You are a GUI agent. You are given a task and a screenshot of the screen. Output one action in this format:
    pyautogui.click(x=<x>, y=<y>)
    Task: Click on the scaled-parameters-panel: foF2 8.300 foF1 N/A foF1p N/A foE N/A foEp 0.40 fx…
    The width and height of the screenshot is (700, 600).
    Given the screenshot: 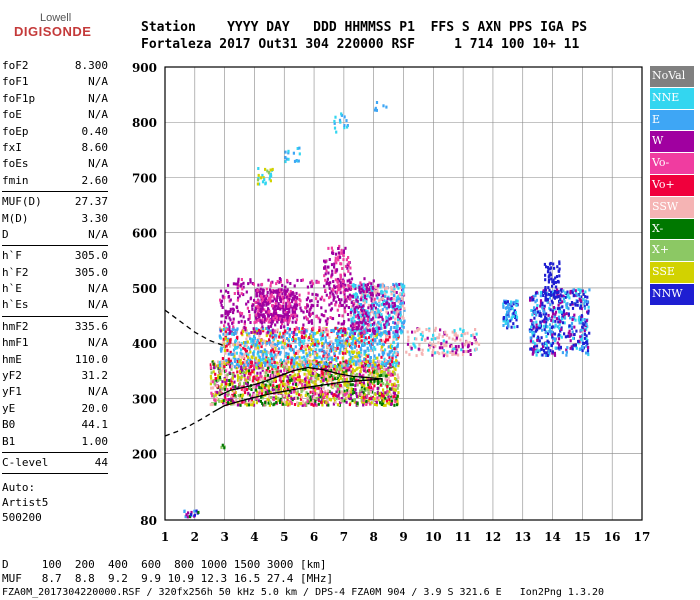 What is the action you would take?
    pyautogui.click(x=55, y=291)
    